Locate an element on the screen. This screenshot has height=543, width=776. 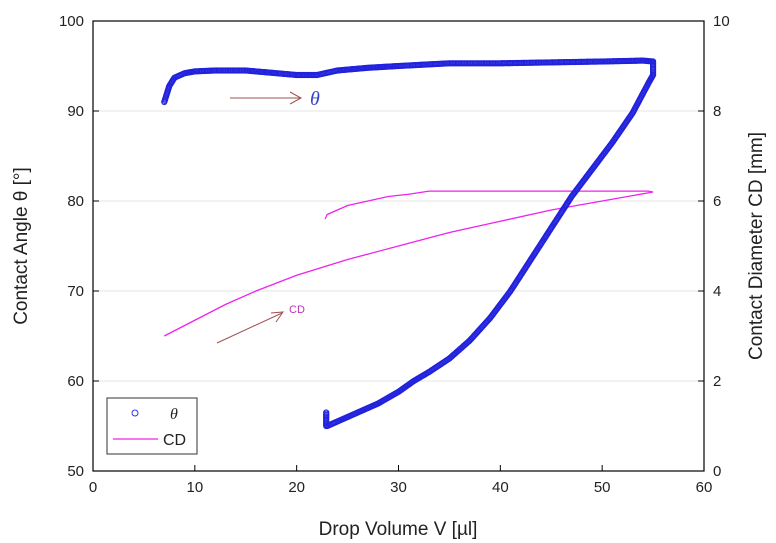
annotation-cd-label: CD is located at coordinates (297, 310).